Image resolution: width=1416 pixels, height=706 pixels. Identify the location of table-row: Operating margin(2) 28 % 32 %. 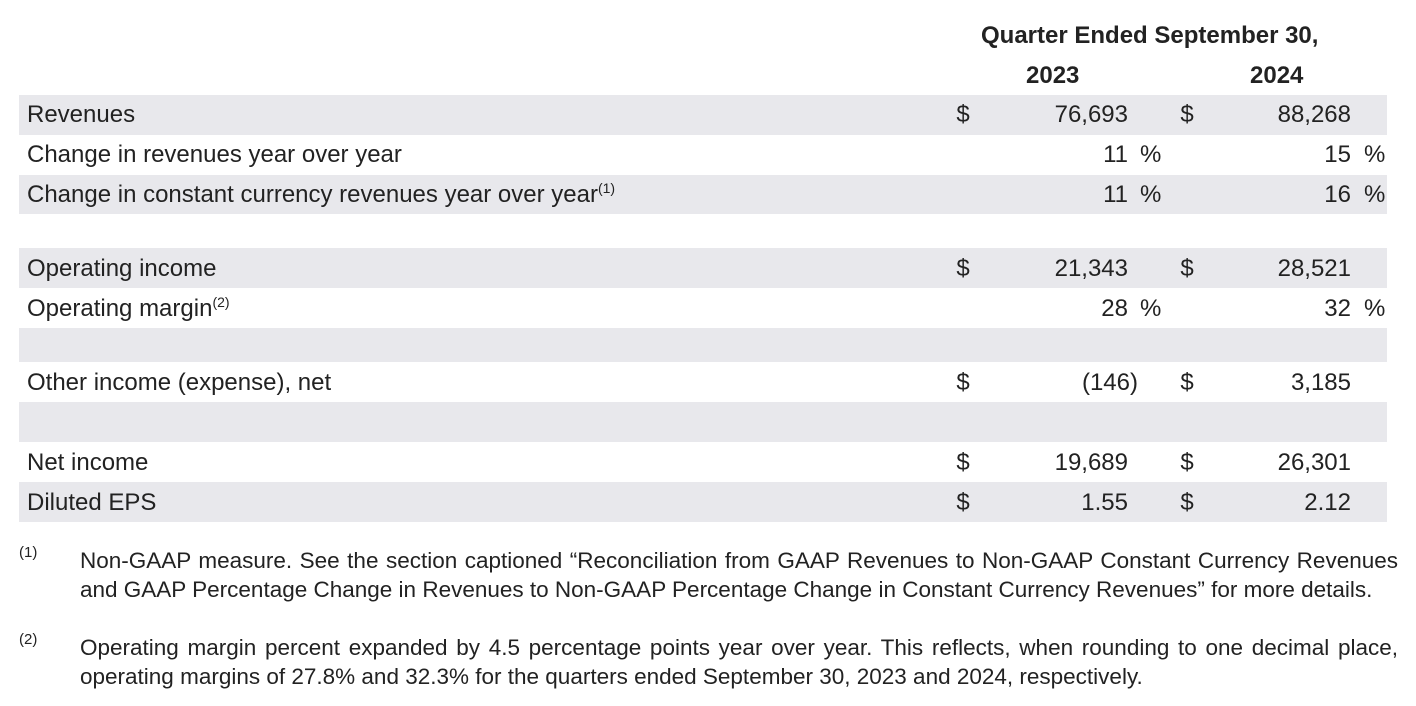
(708, 309).